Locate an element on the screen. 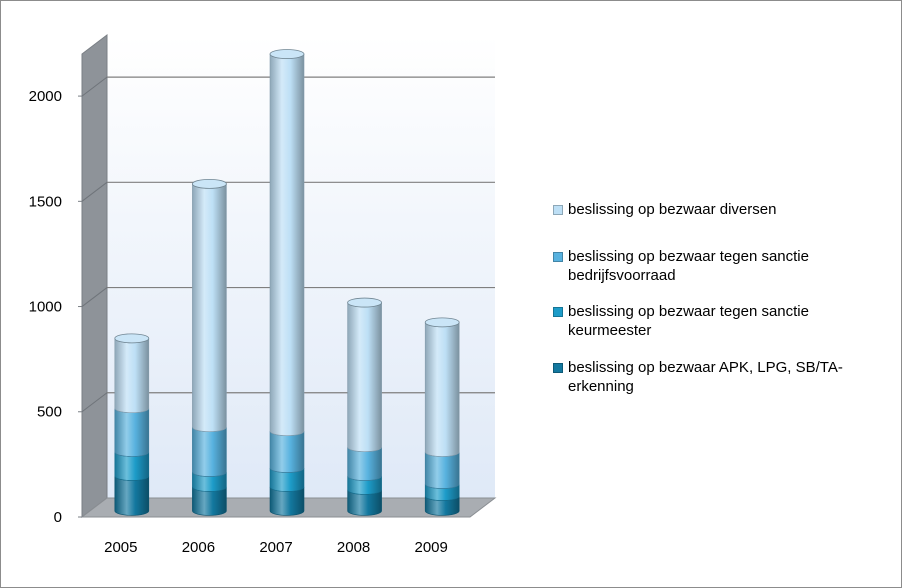 The image size is (902, 588). side-wall is located at coordinates (94, 276).